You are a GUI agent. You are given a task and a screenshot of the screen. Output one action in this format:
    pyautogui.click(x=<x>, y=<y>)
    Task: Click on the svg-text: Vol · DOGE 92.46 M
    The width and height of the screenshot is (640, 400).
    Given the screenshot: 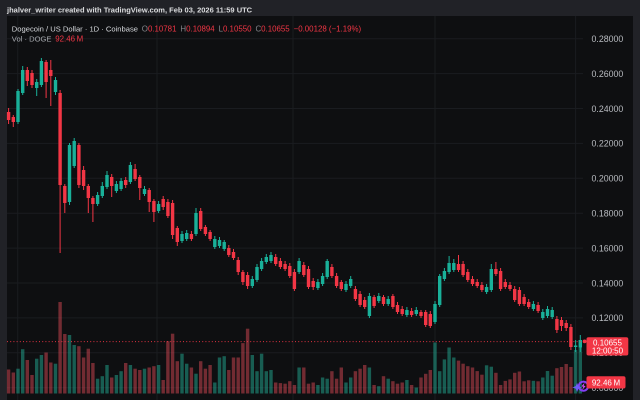 What is the action you would take?
    pyautogui.click(x=47, y=39)
    